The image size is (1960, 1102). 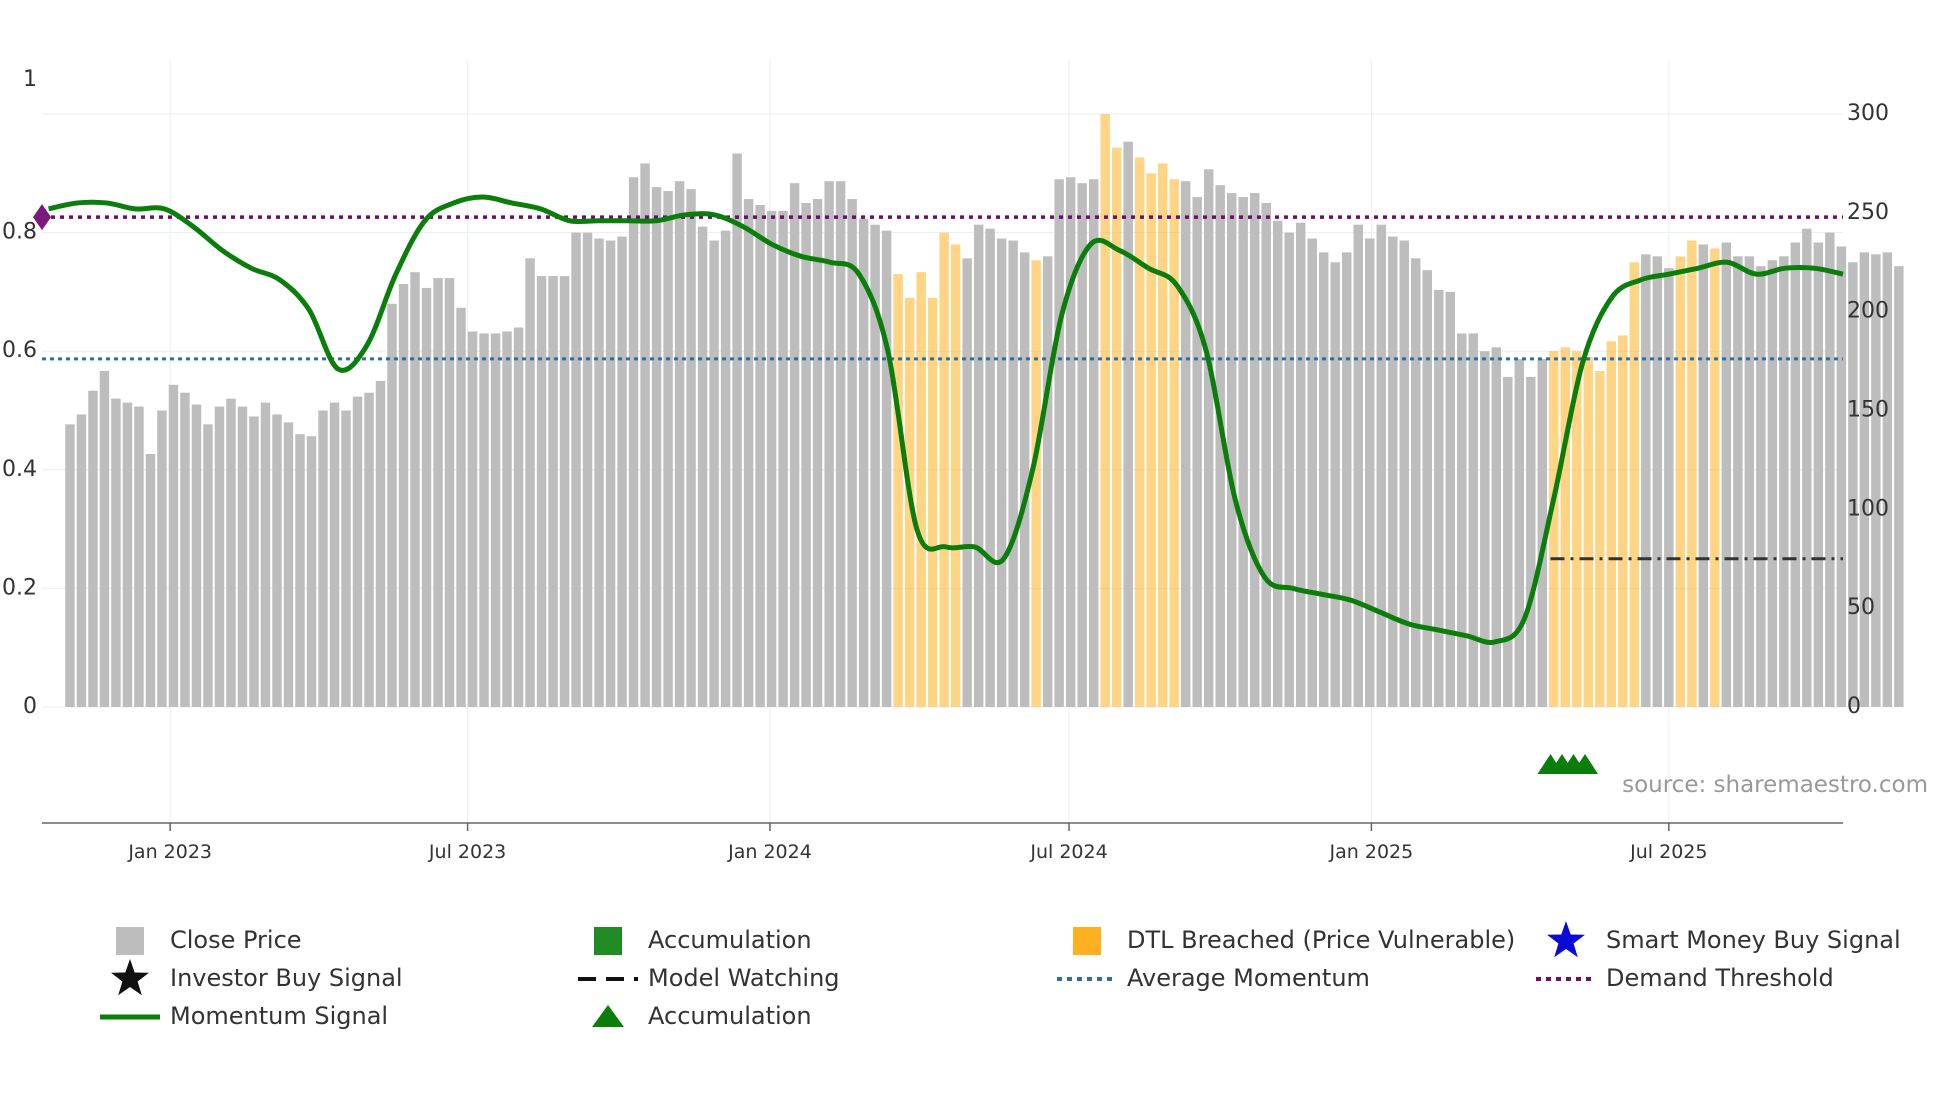 I want to click on left-tick-label: 1, so click(x=30, y=79).